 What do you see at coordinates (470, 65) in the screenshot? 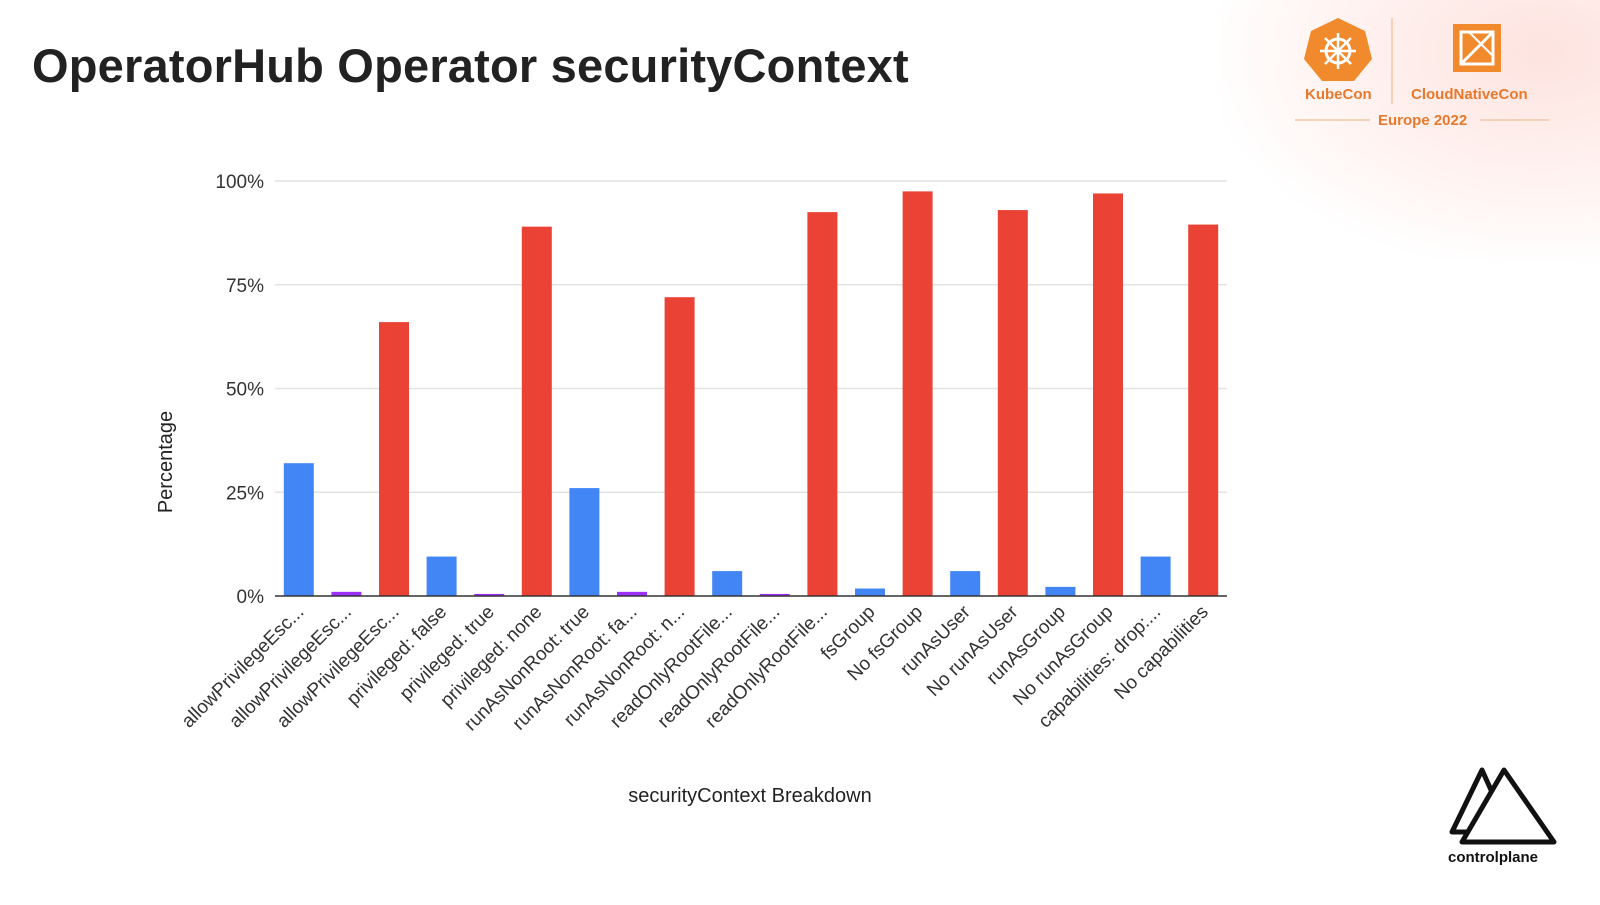
I see `slide-title: OperatorHub Operator securityContext` at bounding box center [470, 65].